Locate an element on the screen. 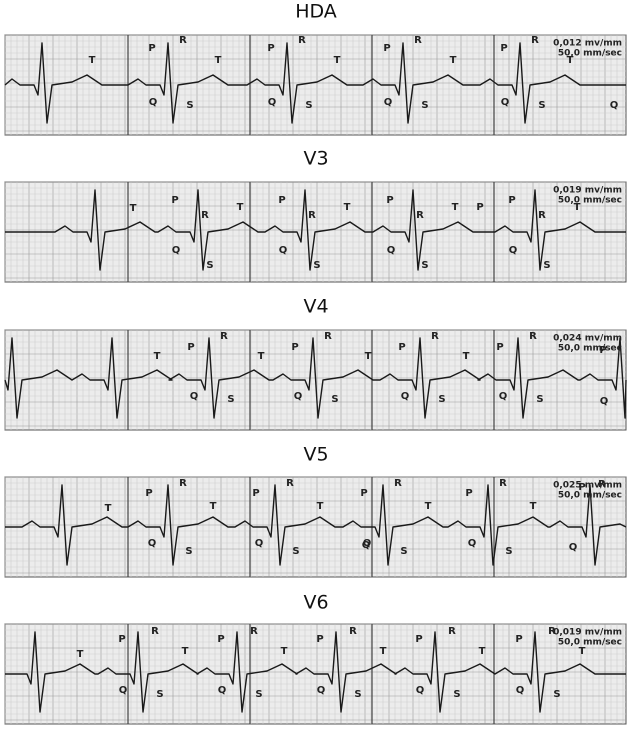 This screenshot has width=633, height=731. scale-label: 0,012 mv/mm is located at coordinates (587, 44).